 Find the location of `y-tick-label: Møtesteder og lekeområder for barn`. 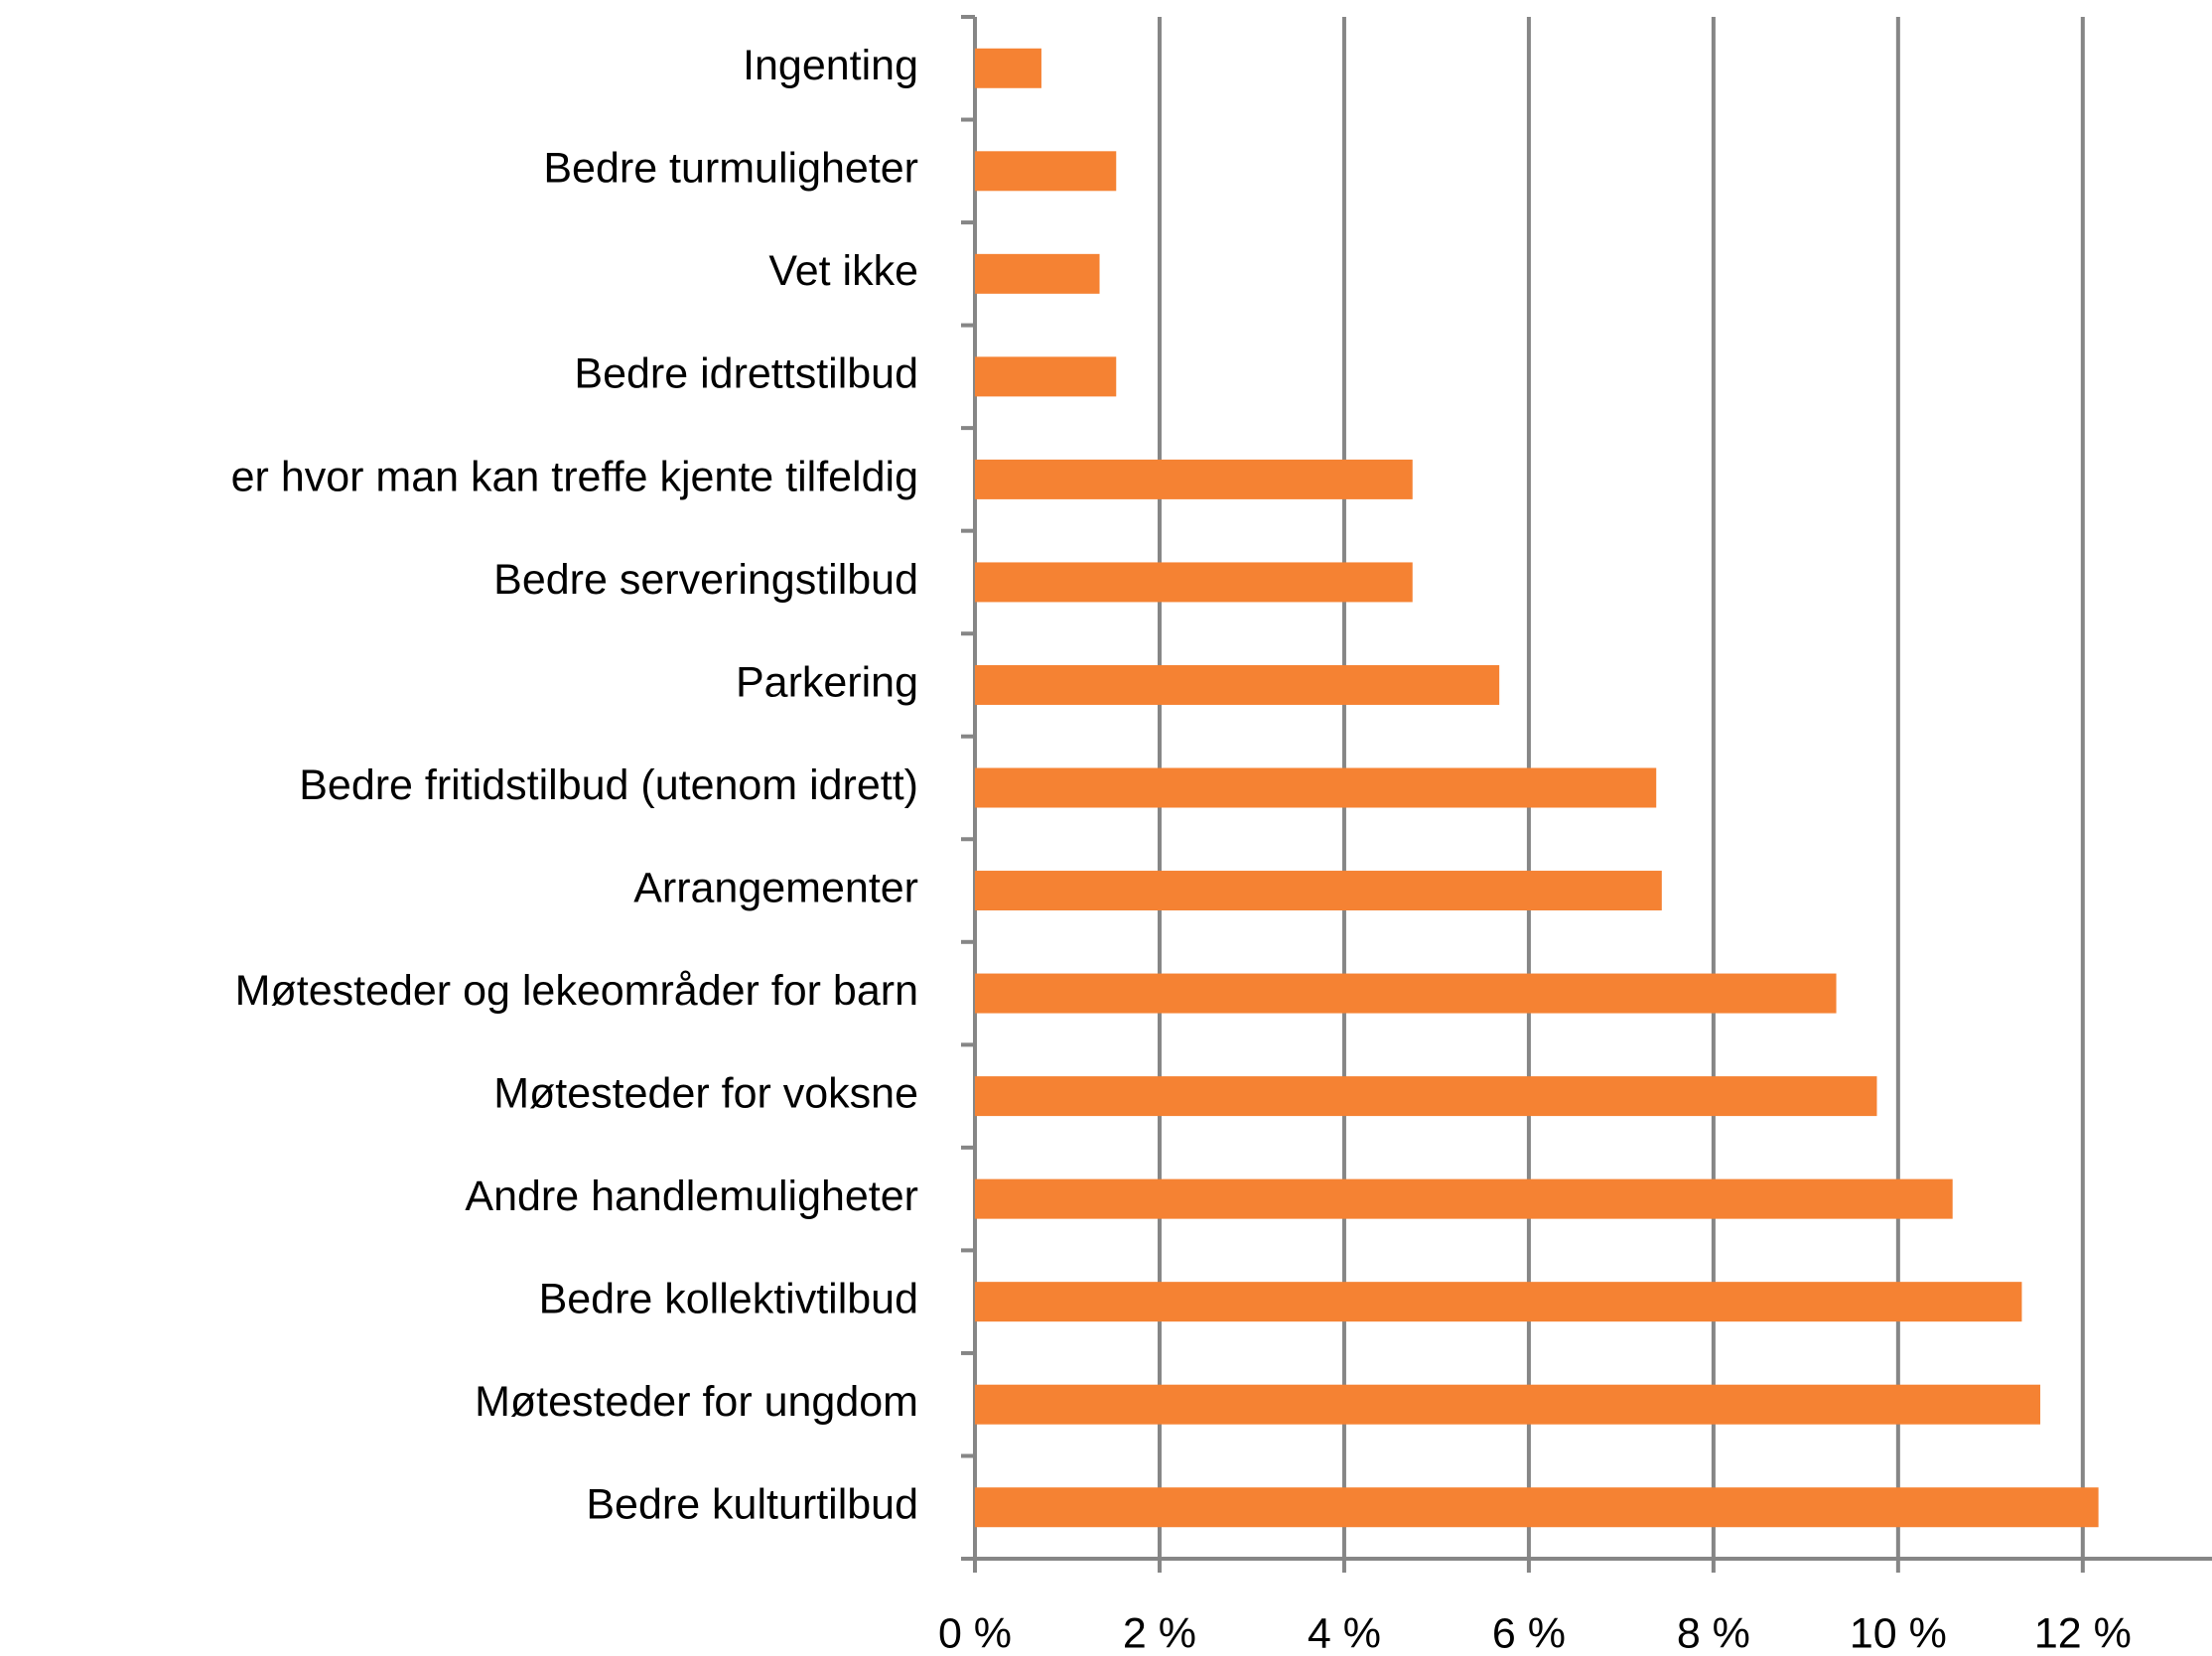

y-tick-label: Møtesteder og lekeområder for barn is located at coordinates (576, 991).